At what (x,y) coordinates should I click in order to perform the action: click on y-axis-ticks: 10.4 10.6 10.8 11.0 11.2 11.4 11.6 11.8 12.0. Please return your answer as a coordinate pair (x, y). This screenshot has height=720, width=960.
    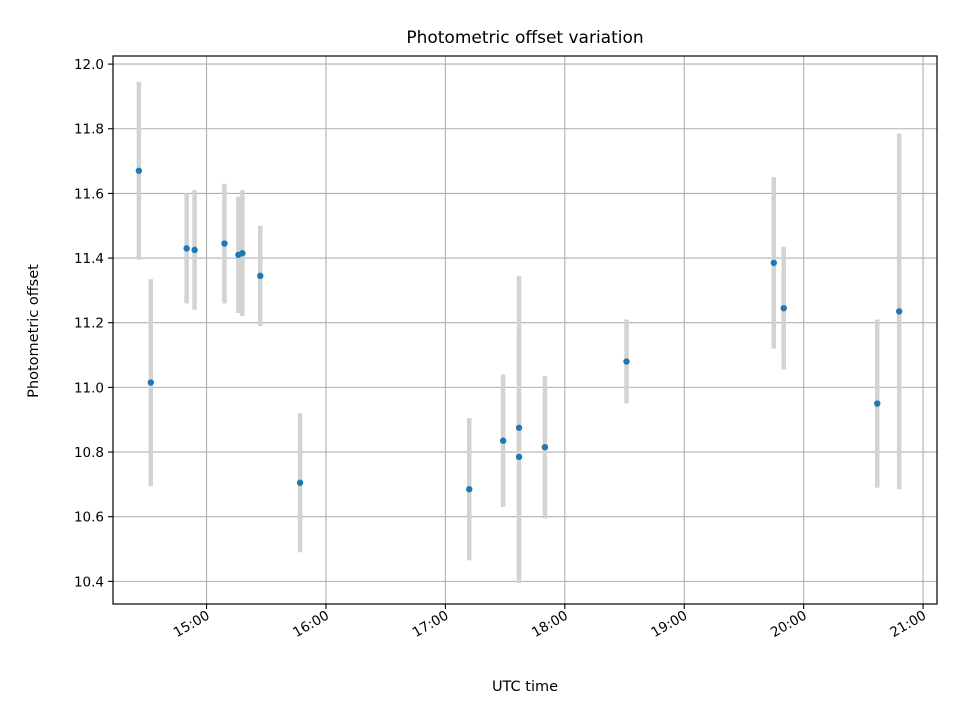
    Looking at the image, I should click on (93, 323).